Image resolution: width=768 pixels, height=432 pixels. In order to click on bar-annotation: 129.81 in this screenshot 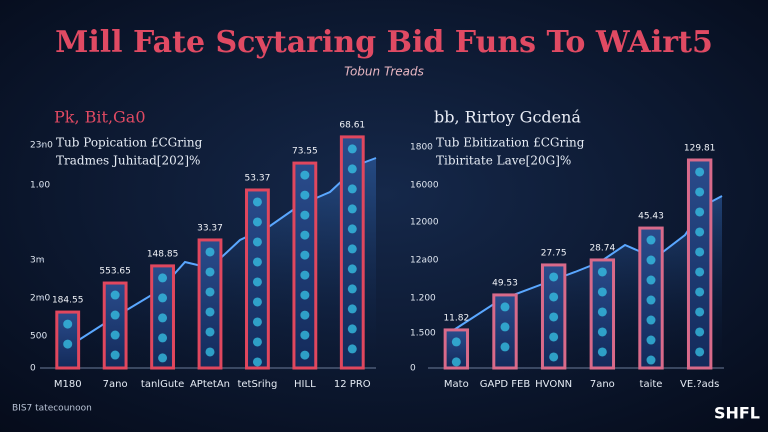, I will do `click(700, 148)`.